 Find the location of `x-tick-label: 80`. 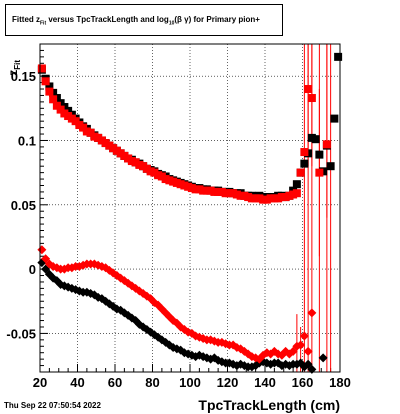

x-tick-label: 80 is located at coordinates (152, 382).